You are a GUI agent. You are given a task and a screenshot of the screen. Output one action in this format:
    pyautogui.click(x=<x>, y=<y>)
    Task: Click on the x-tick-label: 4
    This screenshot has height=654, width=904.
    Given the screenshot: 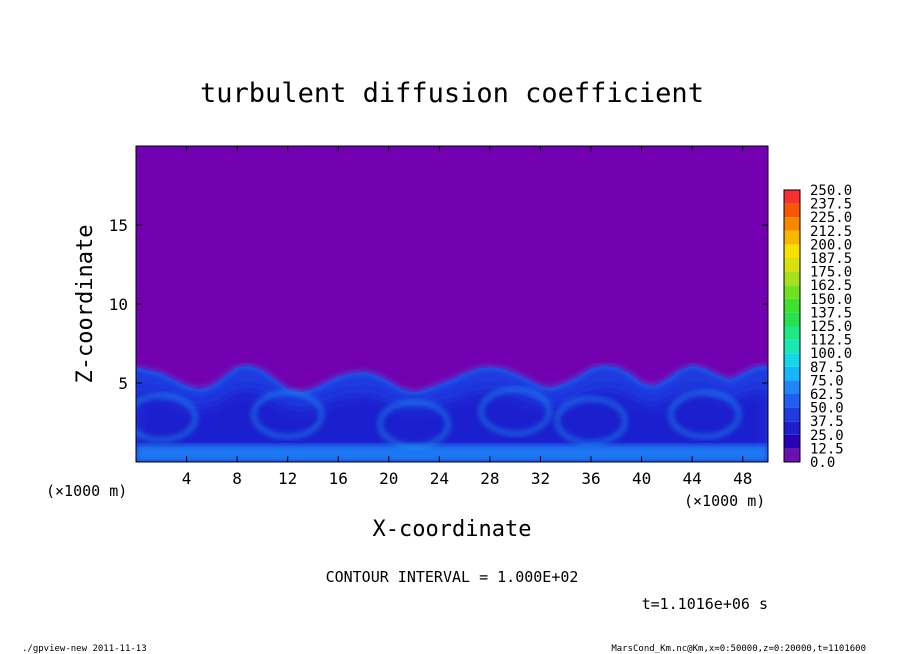 What is the action you would take?
    pyautogui.click(x=187, y=478)
    